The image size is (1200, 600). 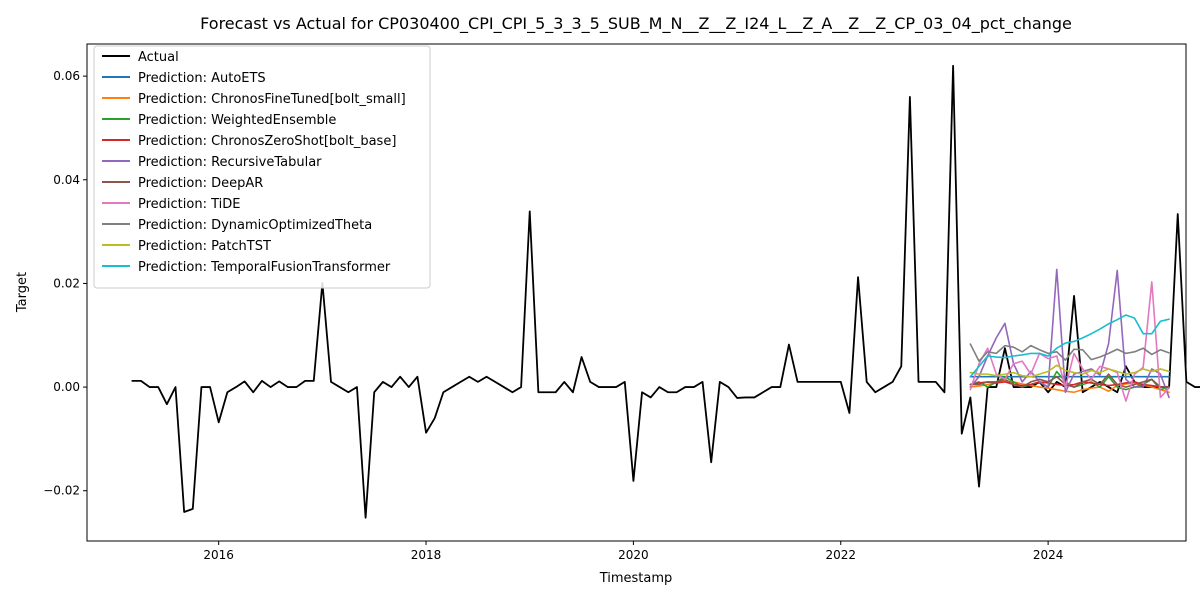 I want to click on y-tick-label: 0.00, so click(x=66, y=387).